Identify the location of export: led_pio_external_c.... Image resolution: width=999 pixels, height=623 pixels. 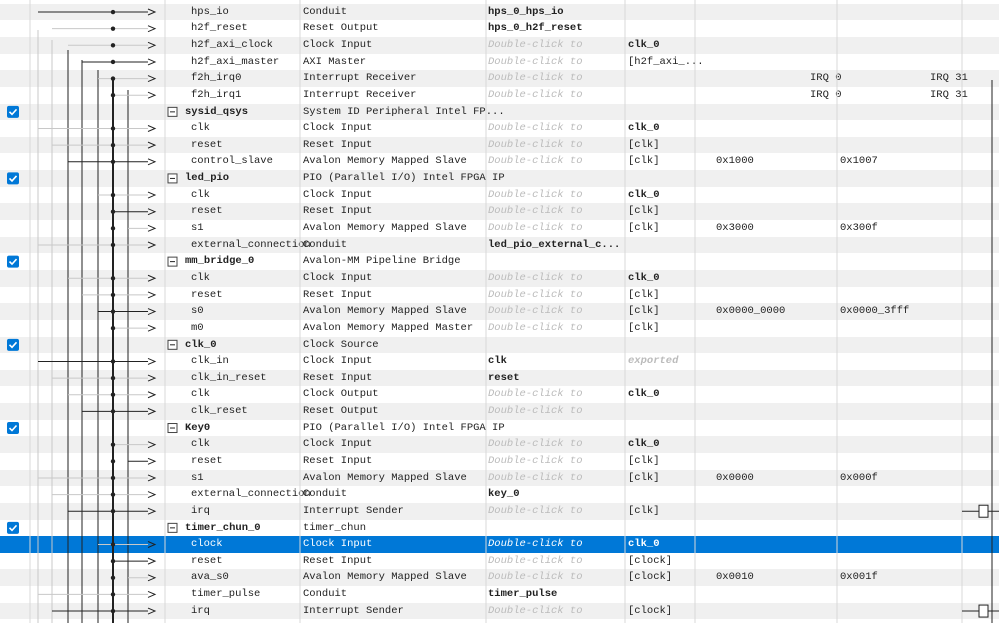
(554, 244).